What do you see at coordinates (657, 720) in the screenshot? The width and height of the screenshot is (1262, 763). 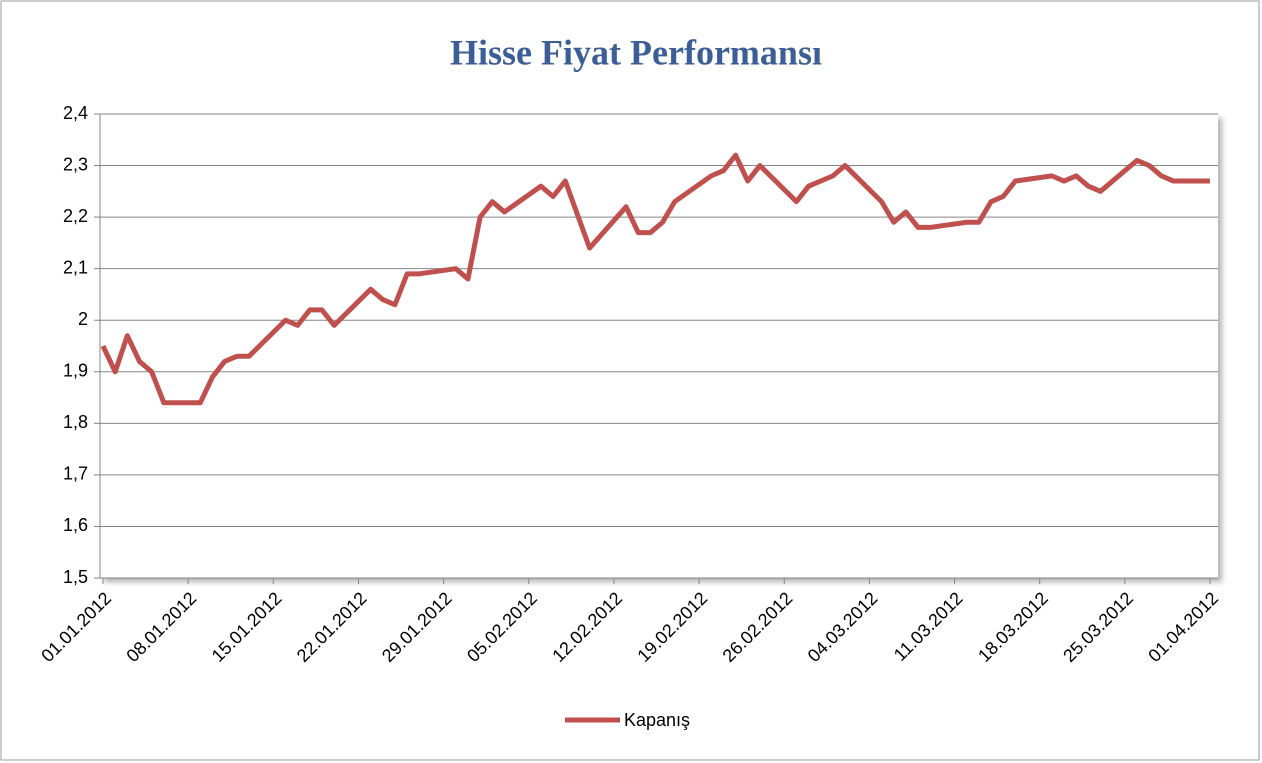 I see `legend-label: Kapanış` at bounding box center [657, 720].